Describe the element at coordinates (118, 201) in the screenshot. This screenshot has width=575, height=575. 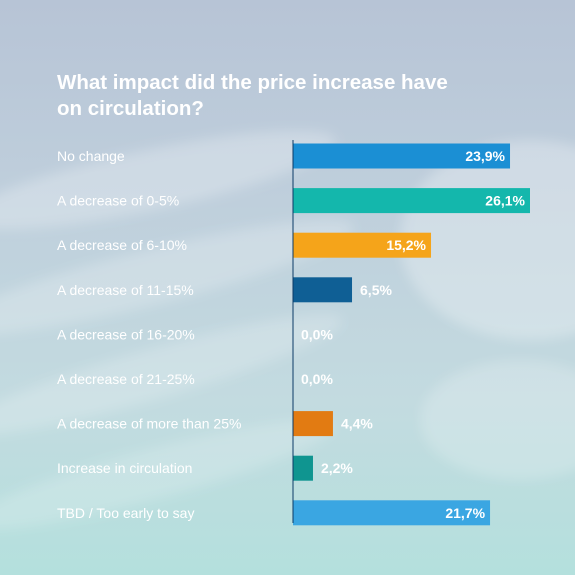
I see `category-label: A decrease of 0-5%` at that location.